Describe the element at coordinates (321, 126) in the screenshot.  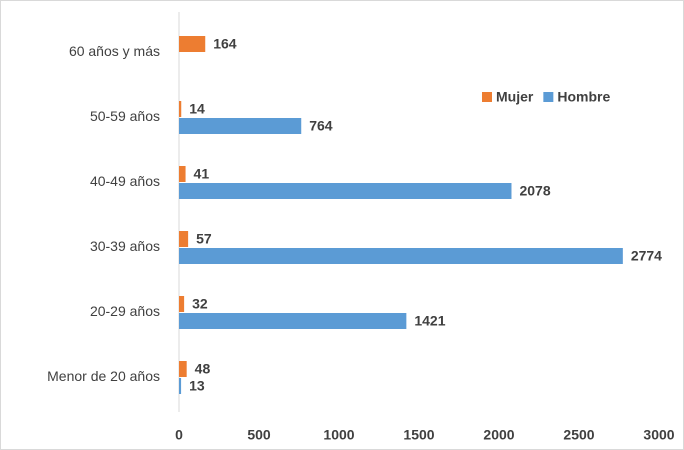
I see `value-label: 764` at that location.